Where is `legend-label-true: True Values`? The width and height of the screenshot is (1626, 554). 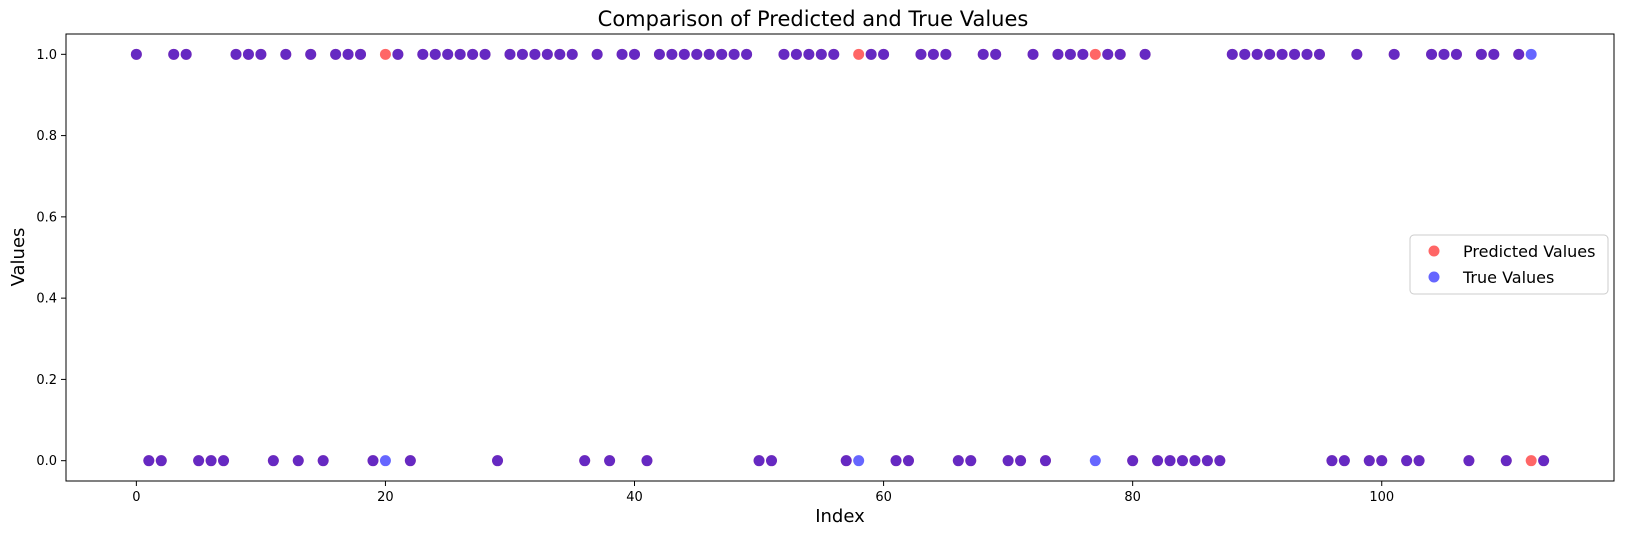 legend-label-true: True Values is located at coordinates (1508, 277).